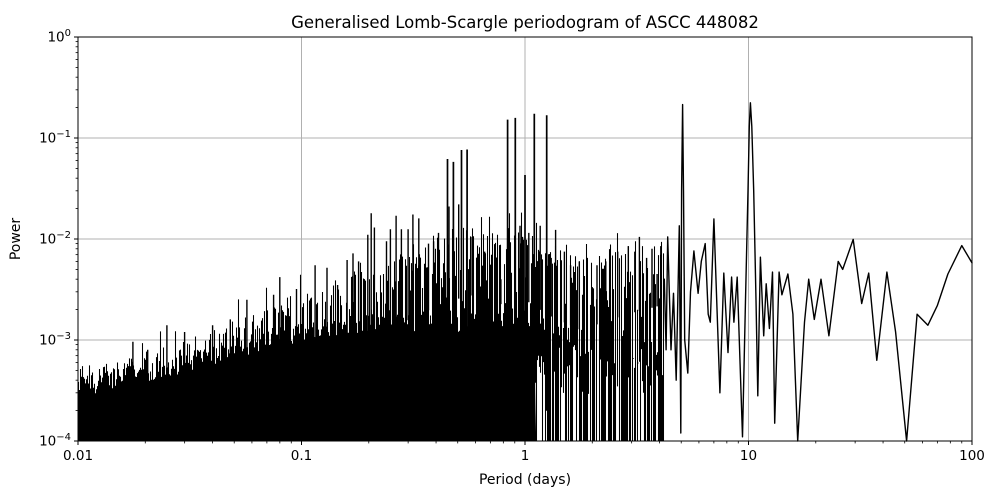 This screenshot has height=504, width=1000. What do you see at coordinates (525, 480) in the screenshot?
I see `x-axis-label: Period (days)` at bounding box center [525, 480].